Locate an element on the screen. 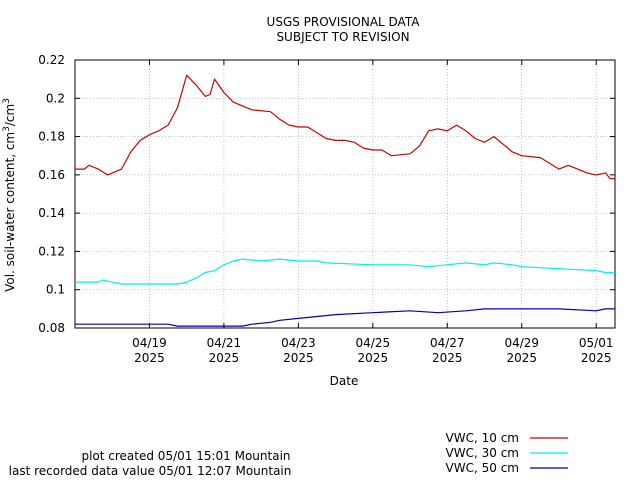 The height and width of the screenshot is (480, 640). legend-label: VWC, 50 cm is located at coordinates (482, 468).